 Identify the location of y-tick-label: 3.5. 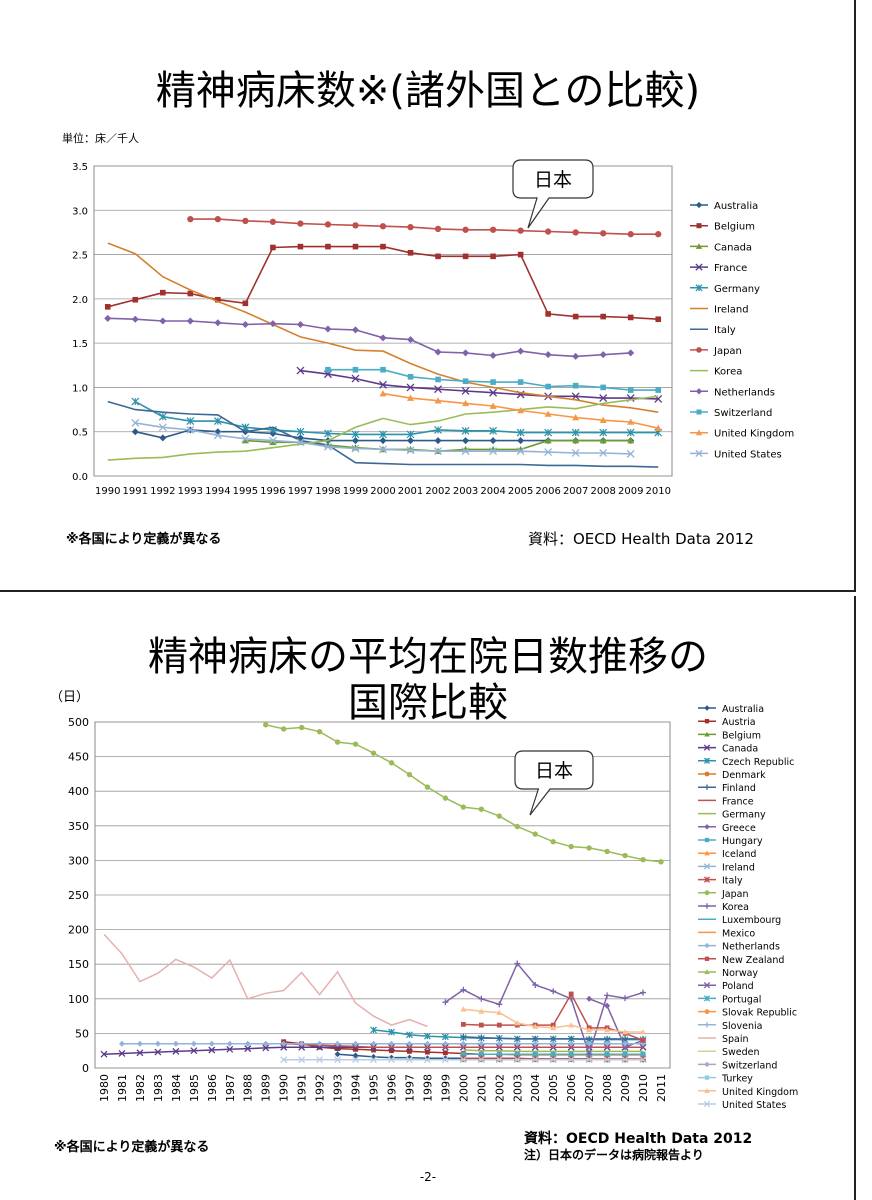
(80, 167).